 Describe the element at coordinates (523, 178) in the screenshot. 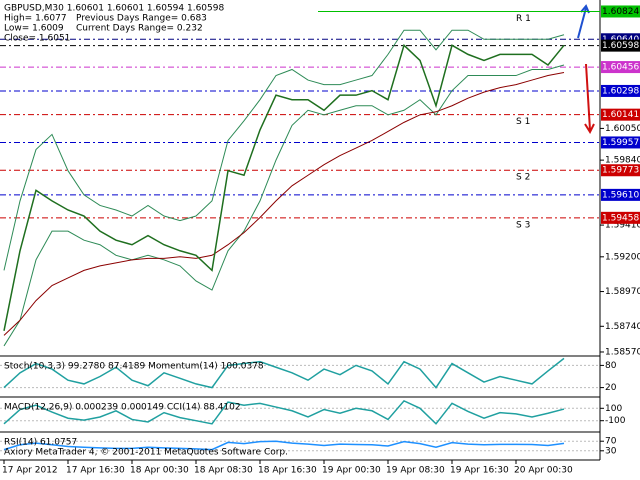

I see `pivot-tag: S 2` at that location.